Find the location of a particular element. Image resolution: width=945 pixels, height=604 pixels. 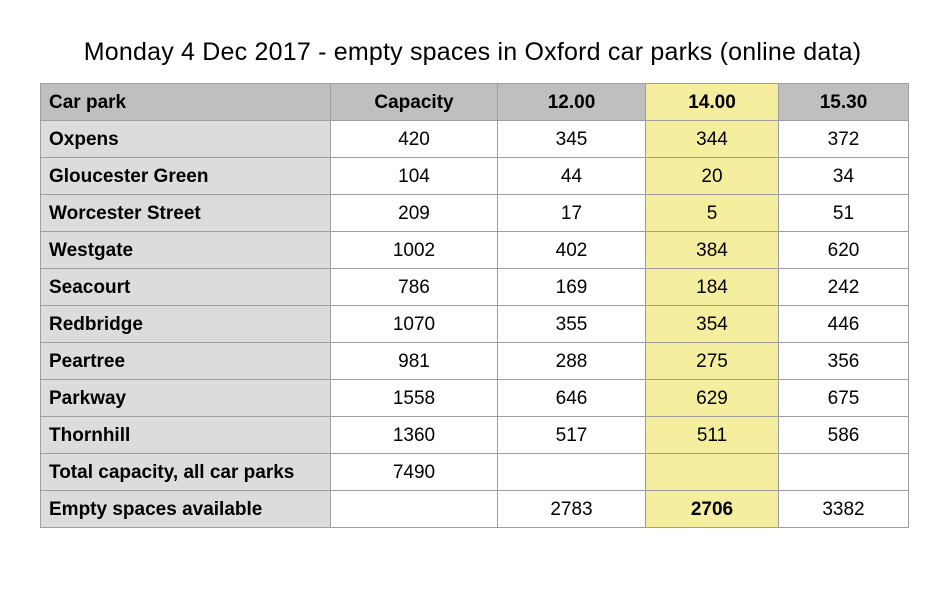

row-label: Worcester Street is located at coordinates (185, 213).